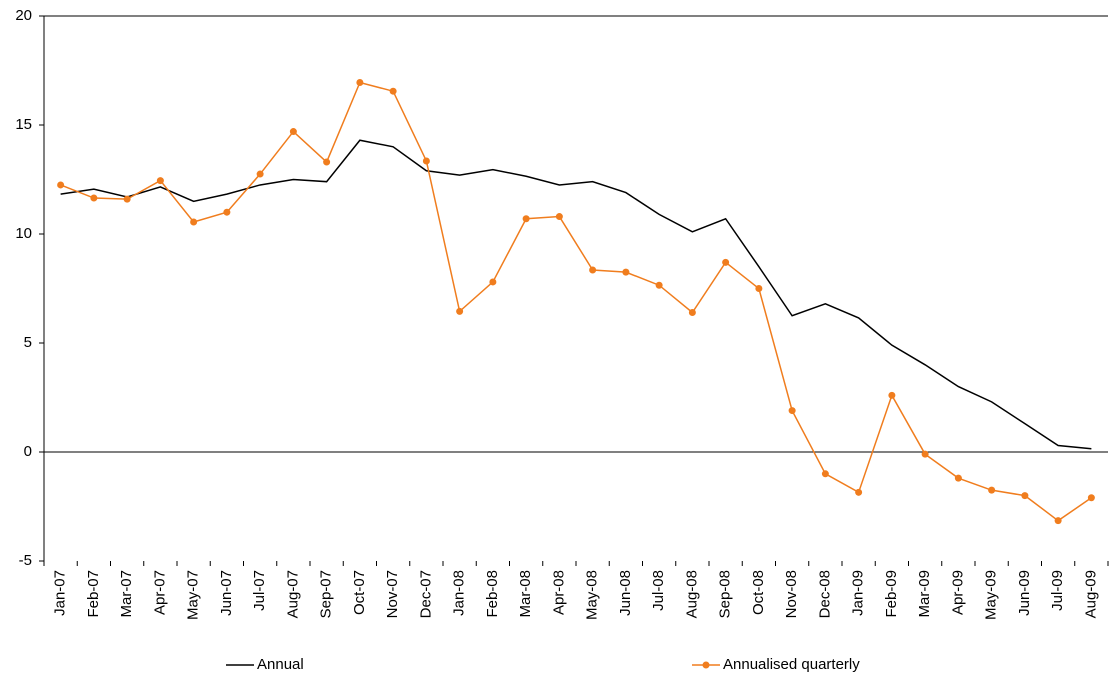  Describe the element at coordinates (60, 593) in the screenshot. I see `x-tick-label: Jan-07` at that location.